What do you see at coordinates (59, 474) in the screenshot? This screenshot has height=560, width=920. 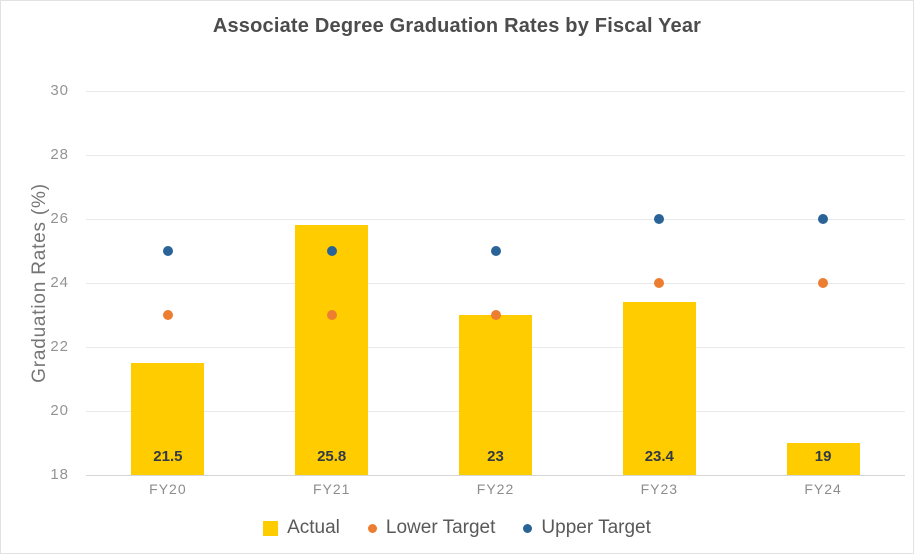 I see `y-tick-label: 18` at bounding box center [59, 474].